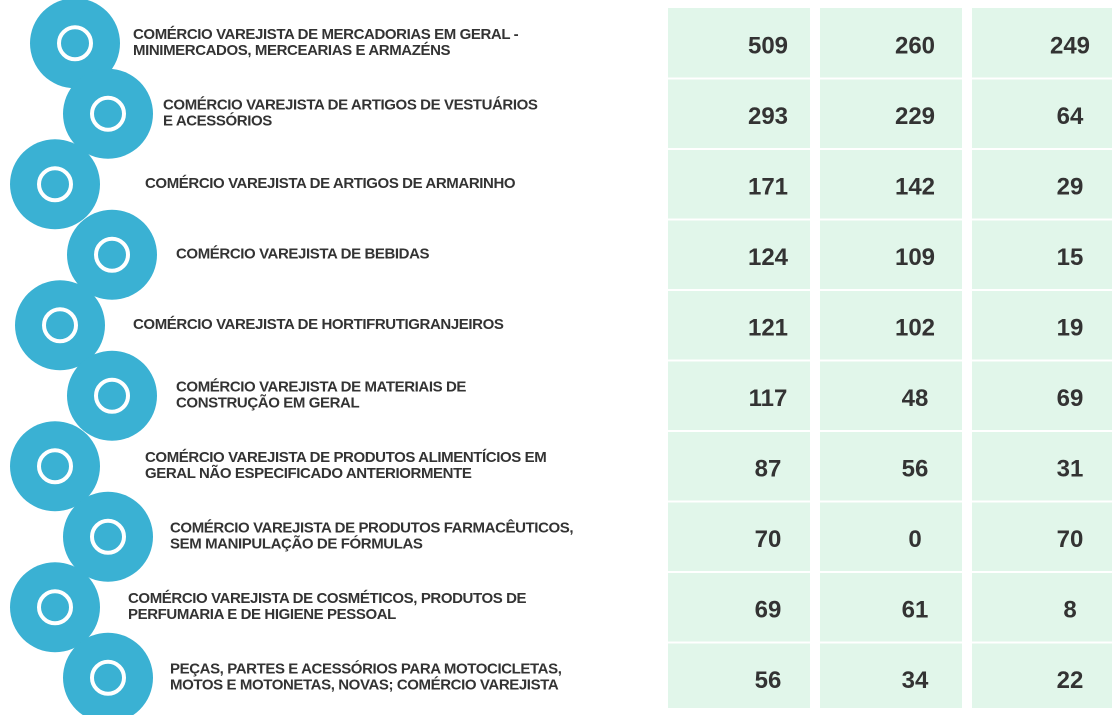 This screenshot has height=715, width=1118. Describe the element at coordinates (915, 398) in the screenshot. I see `cell-value: 48` at that location.